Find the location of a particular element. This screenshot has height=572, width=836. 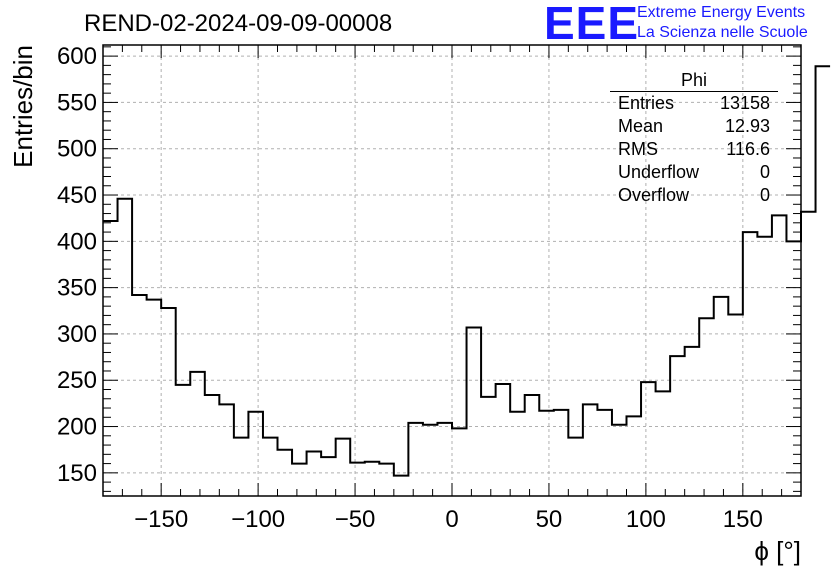

chart-title: REND-02-2024-09-09-00008 is located at coordinates (238, 23).